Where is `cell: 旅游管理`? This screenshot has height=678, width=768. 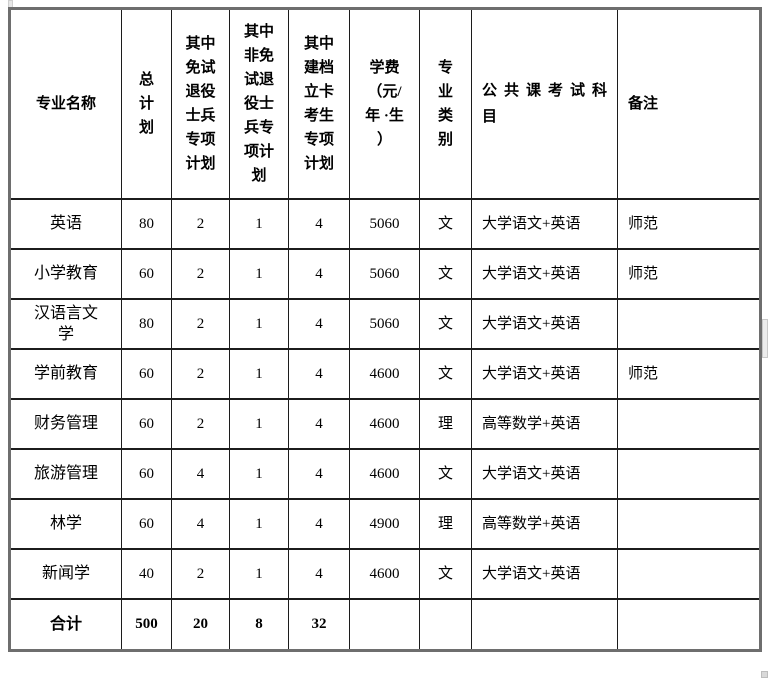
cell: 旅游管理 is located at coordinates (65, 473).